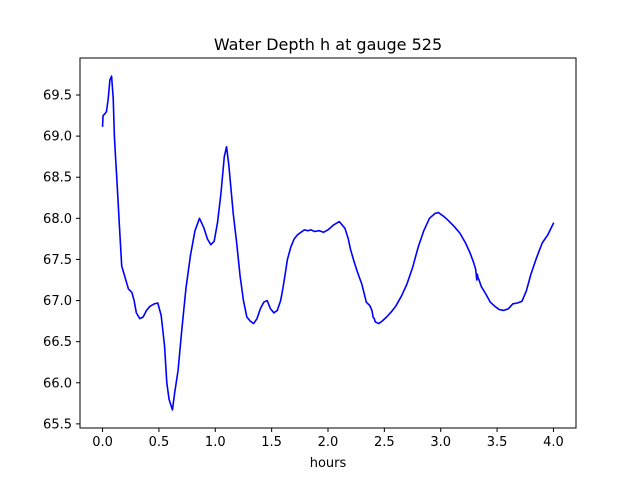 The height and width of the screenshot is (480, 640). Describe the element at coordinates (328, 44) in the screenshot. I see `chart-title: Water Depth h at gauge 525` at that location.